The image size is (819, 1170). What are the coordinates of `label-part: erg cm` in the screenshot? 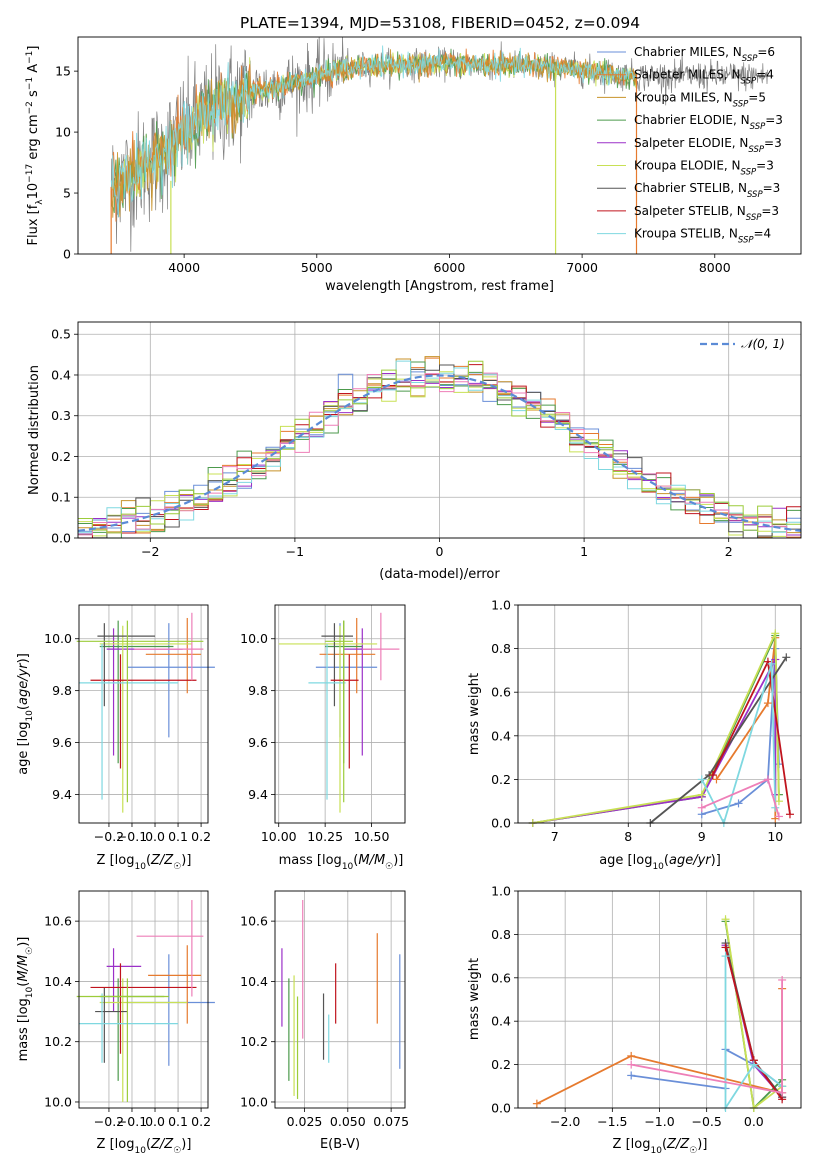 It's located at (33, 138).